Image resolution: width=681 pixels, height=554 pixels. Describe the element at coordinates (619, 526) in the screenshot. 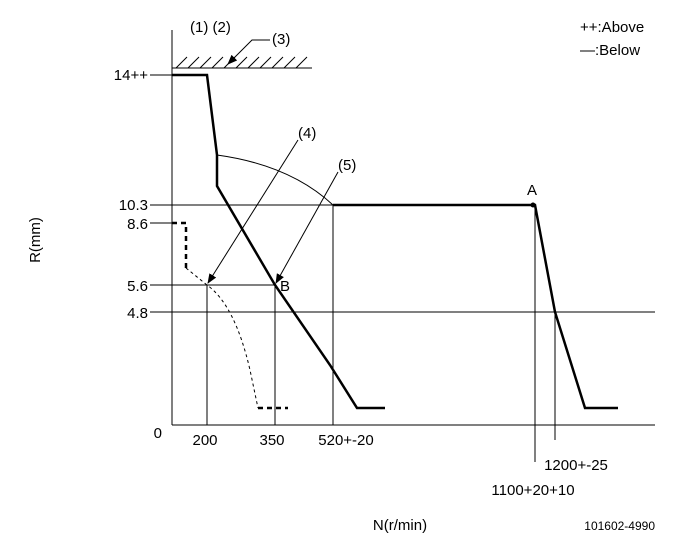

I see `code: 101602-4990` at that location.